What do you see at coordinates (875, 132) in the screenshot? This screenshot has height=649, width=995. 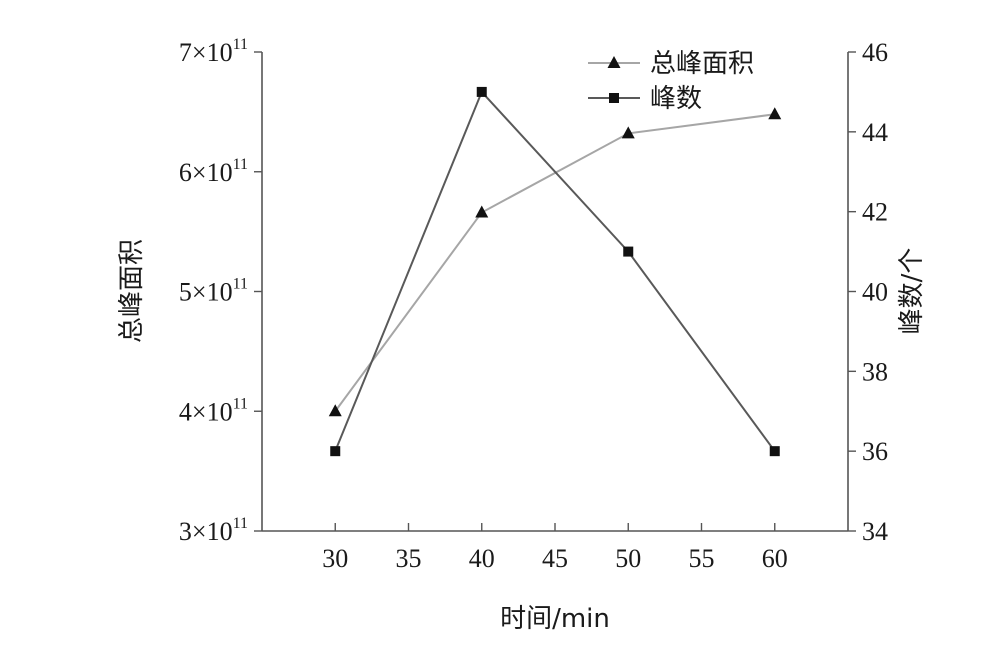 I see `right-y-tick-label: 44` at bounding box center [875, 132].